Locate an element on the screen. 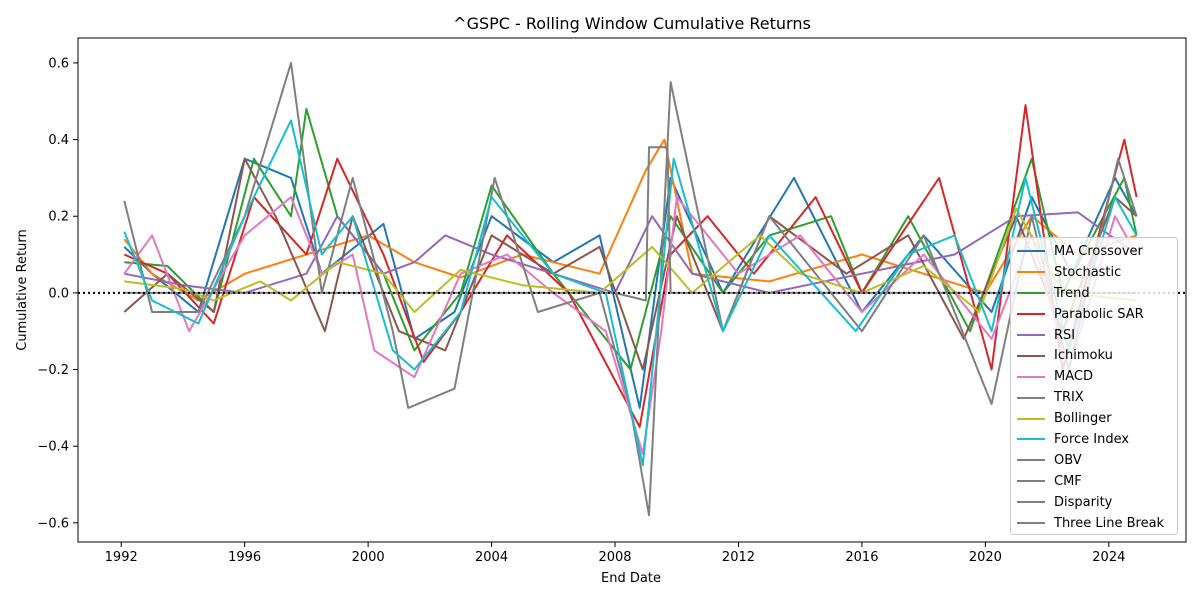 Image resolution: width=1200 pixels, height=600 pixels. legend-item: Force Index is located at coordinates (1097, 439).